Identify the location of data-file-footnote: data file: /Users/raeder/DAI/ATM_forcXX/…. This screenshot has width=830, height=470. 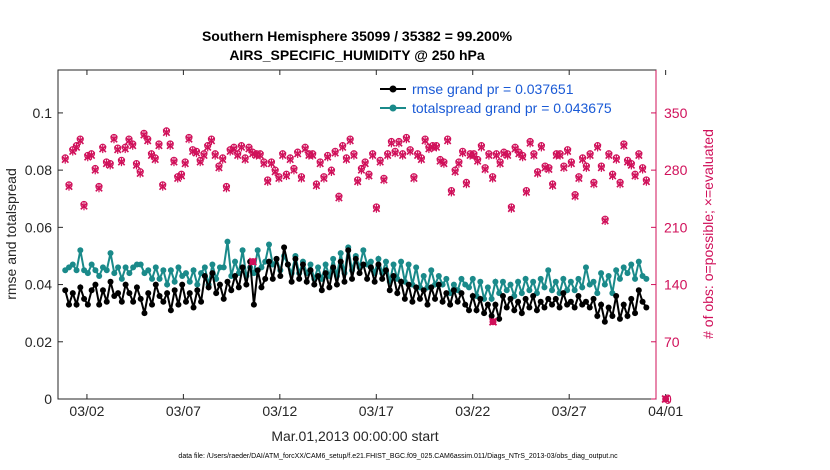
(398, 456).